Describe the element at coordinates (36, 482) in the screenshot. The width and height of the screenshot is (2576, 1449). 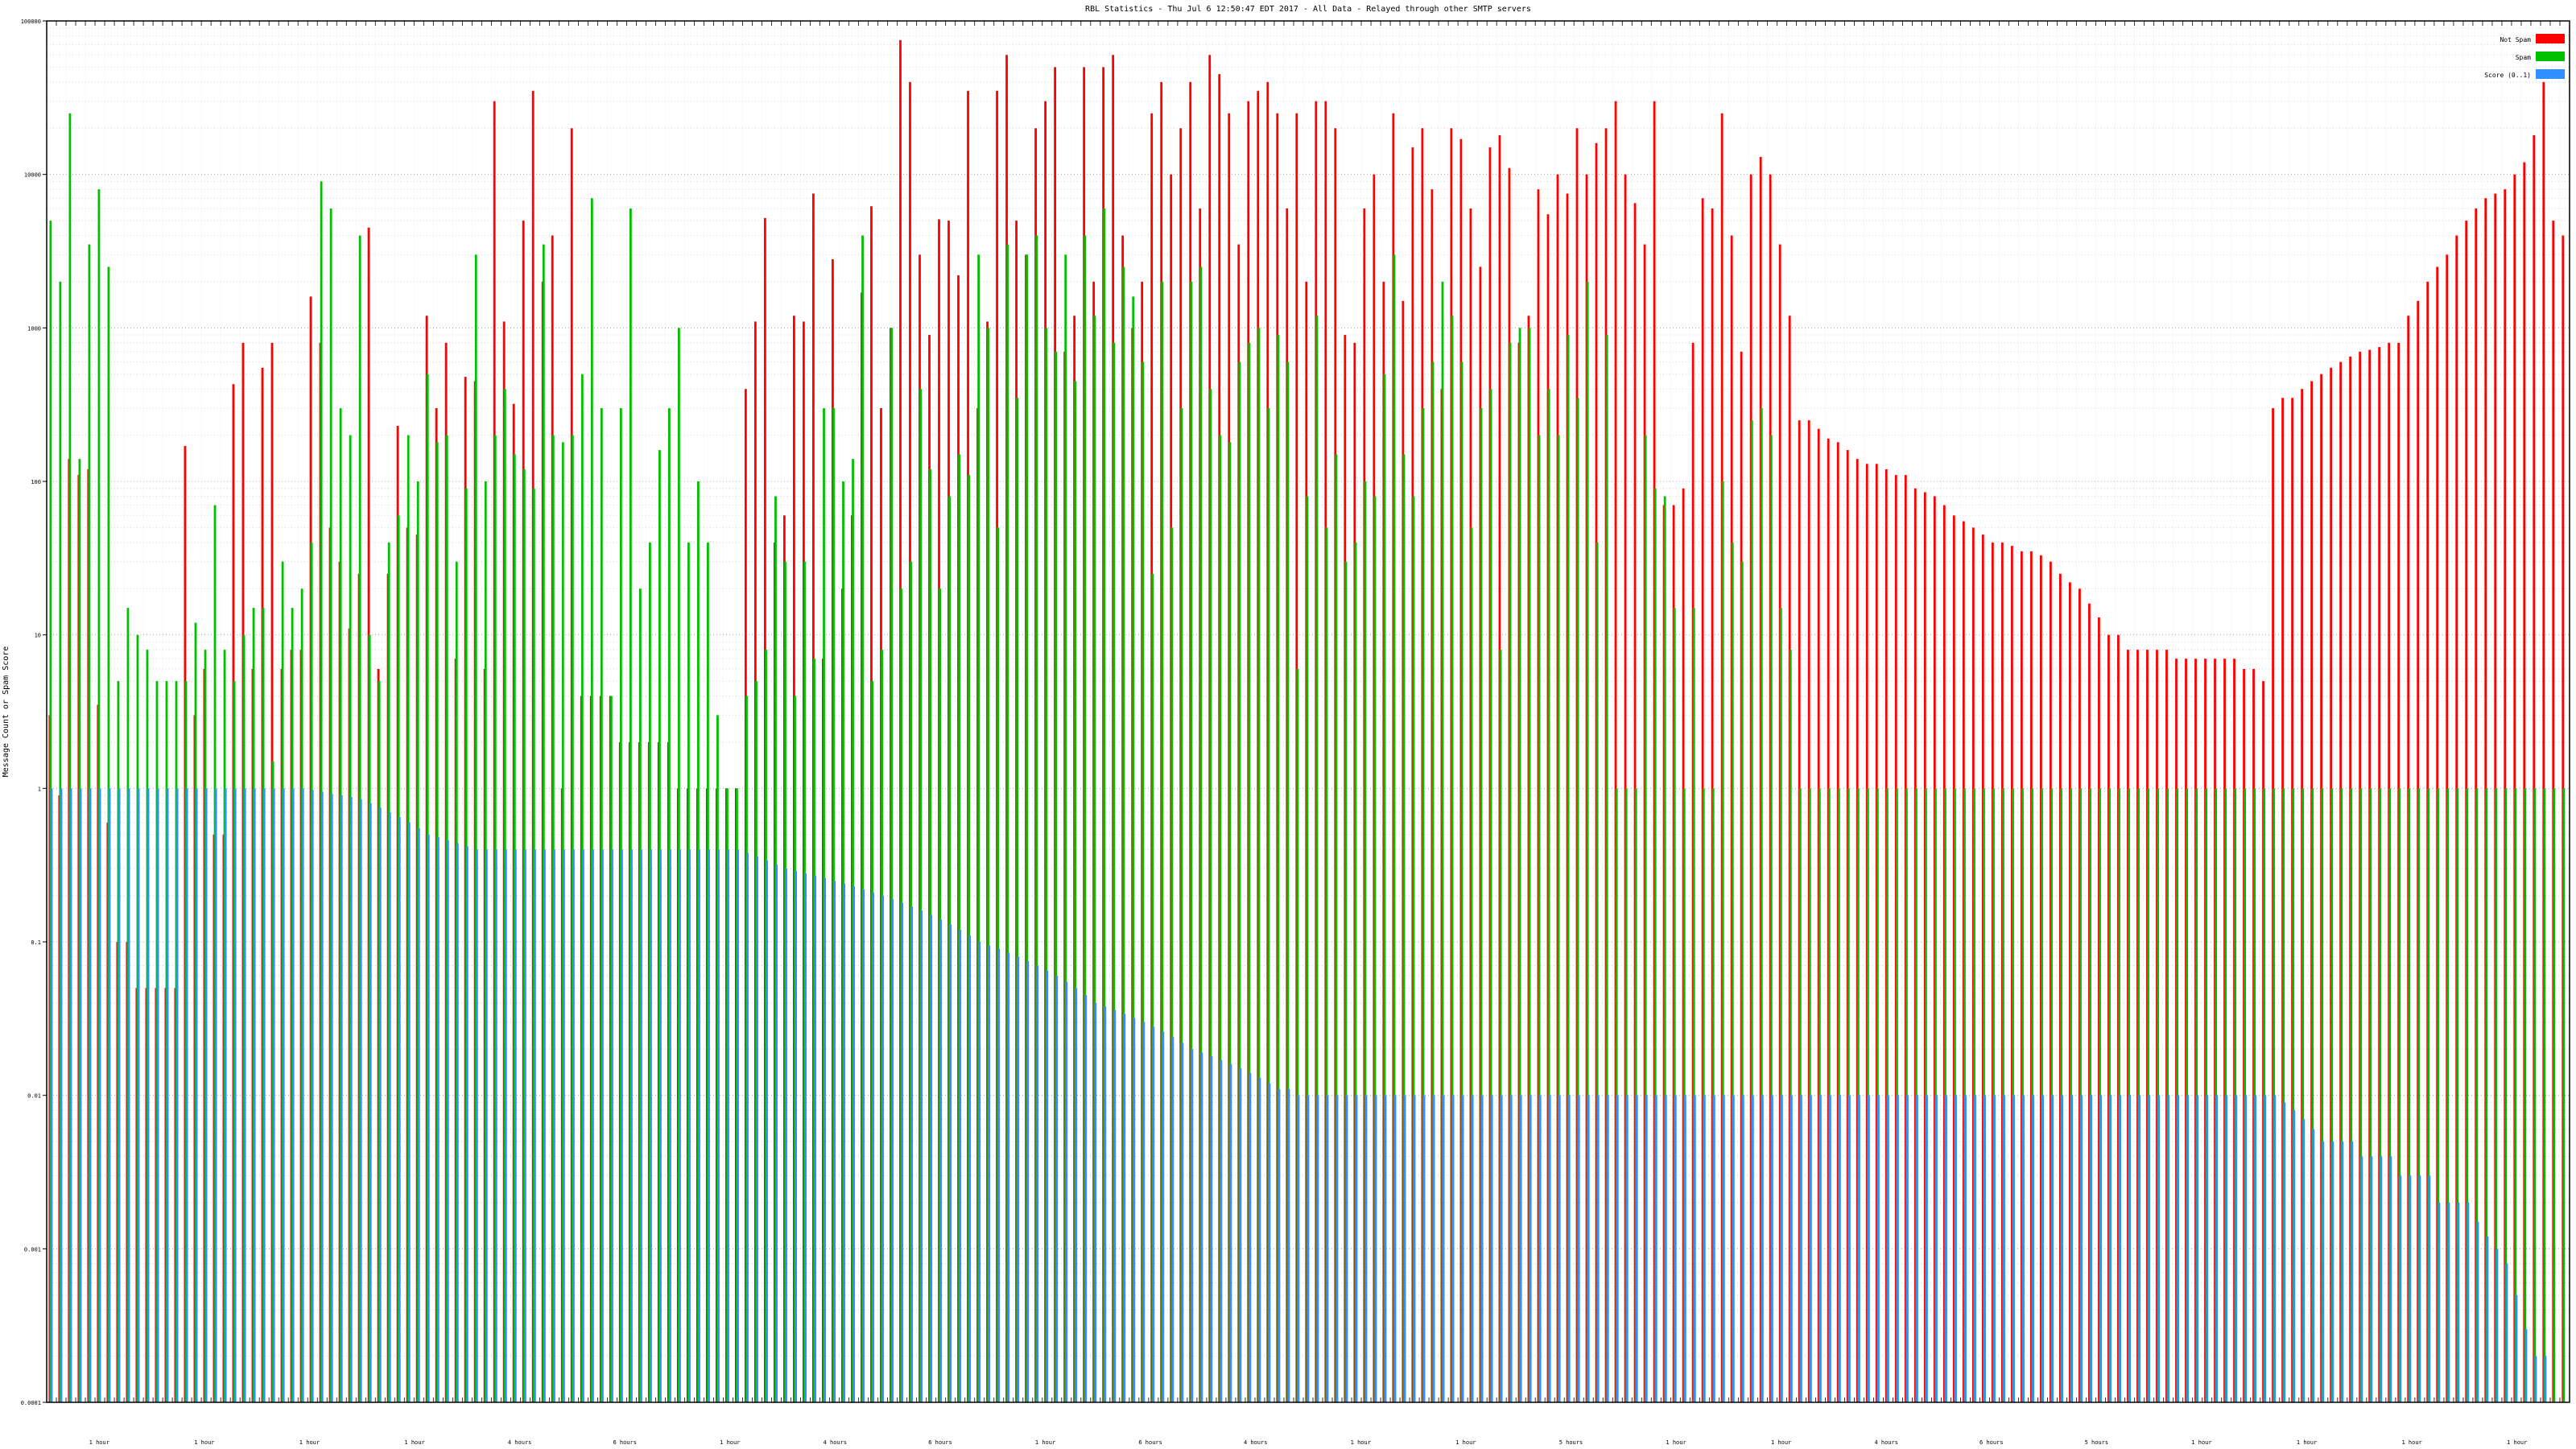
I see `y-tick-label: 100` at that location.